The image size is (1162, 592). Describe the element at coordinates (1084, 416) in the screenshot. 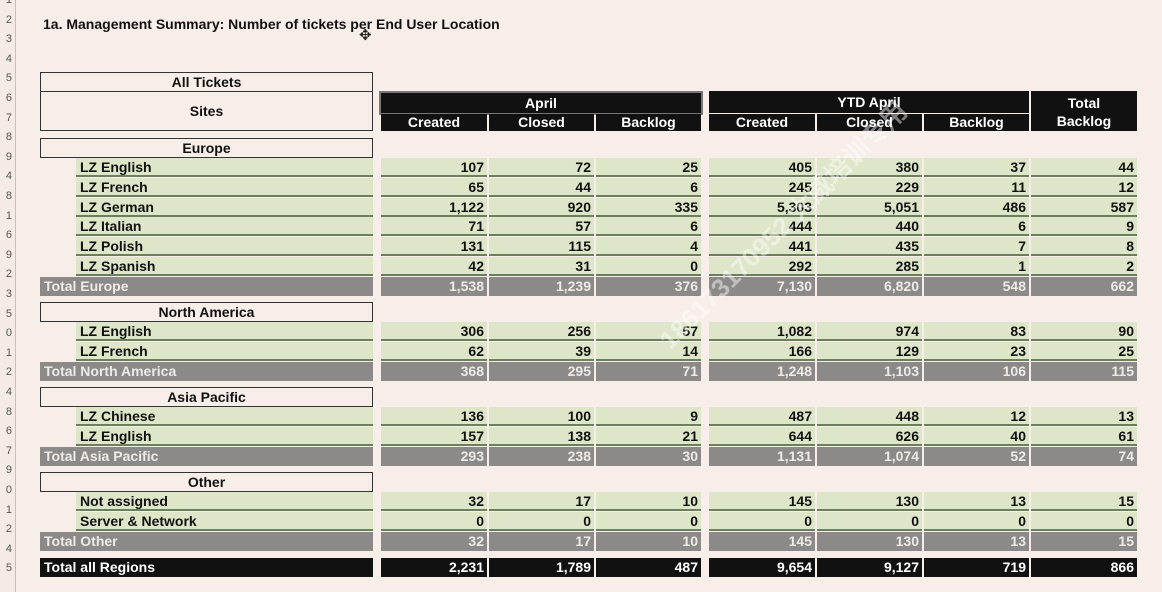

I see `table-row-value: 13` at that location.